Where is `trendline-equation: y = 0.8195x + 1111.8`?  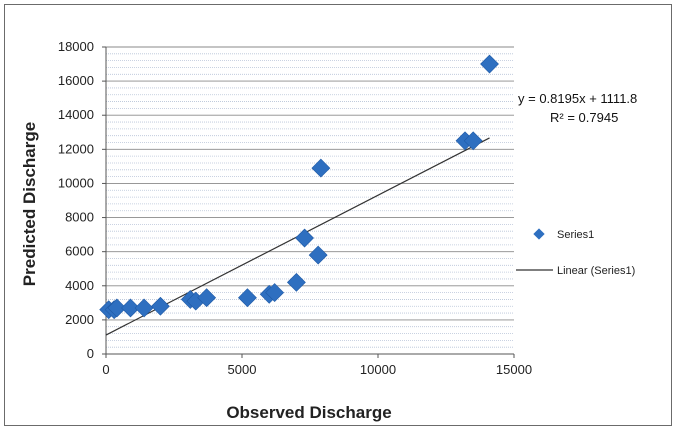
trendline-equation: y = 0.8195x + 1111.8 is located at coordinates (577, 98).